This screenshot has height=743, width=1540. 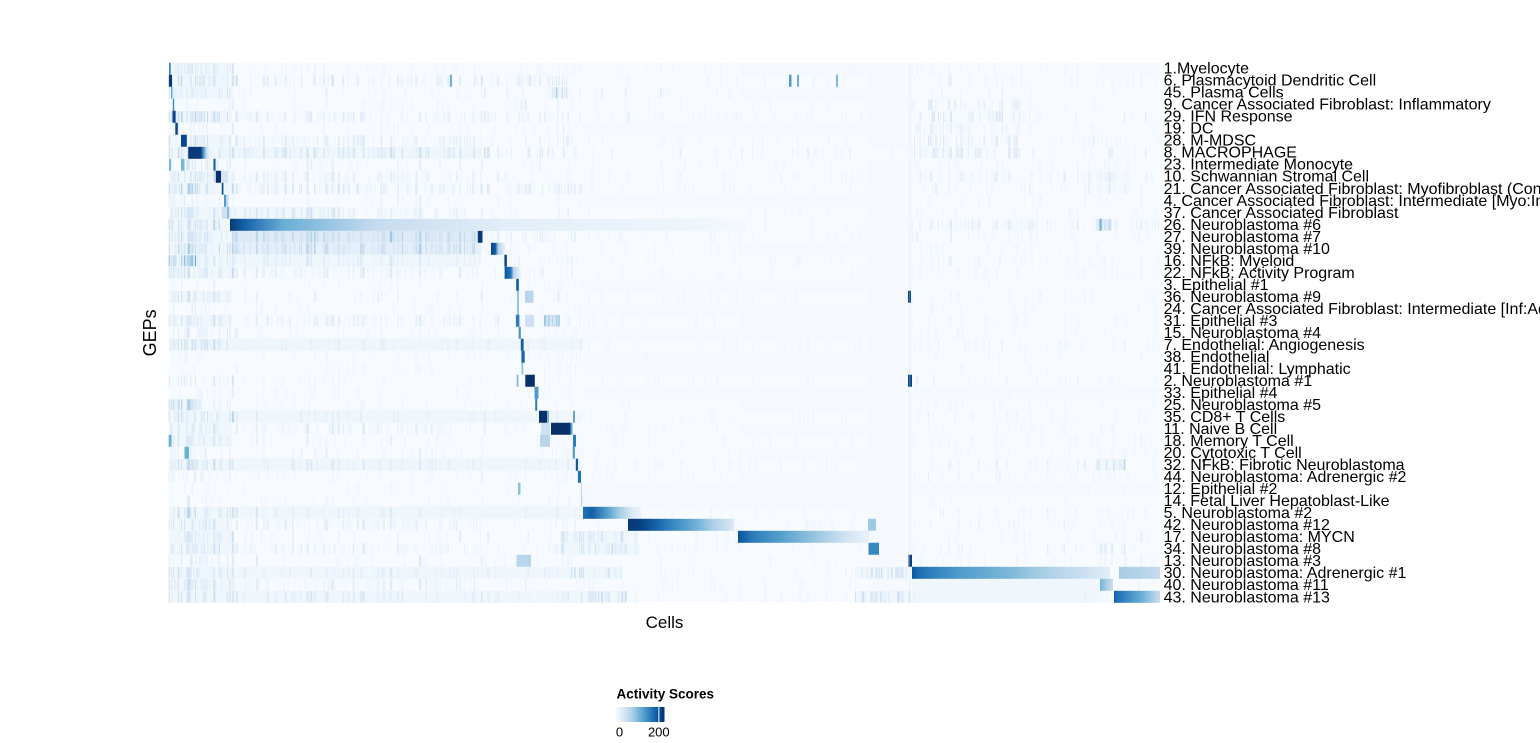 I want to click on svg-text: 40. Neuroblastoma #11, so click(x=1246, y=585).